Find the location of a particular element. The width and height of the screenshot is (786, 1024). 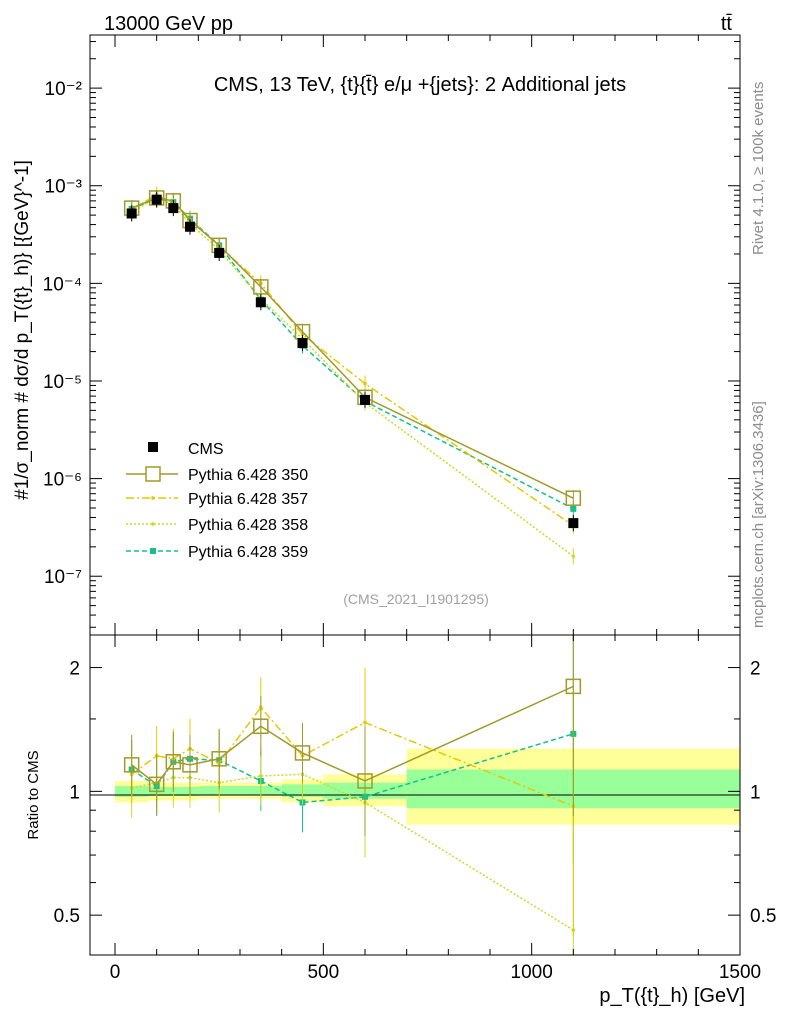

ratio-point-p357 is located at coordinates (365, 722).